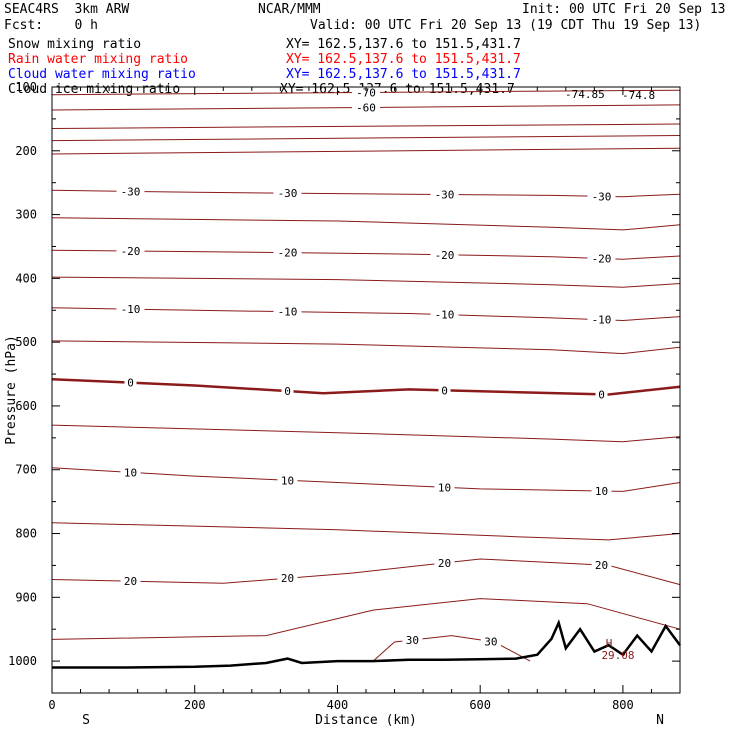  Describe the element at coordinates (610, 375) in the screenshot. I see `chart-annotations: -74.85 -74.8 H29.08` at that location.